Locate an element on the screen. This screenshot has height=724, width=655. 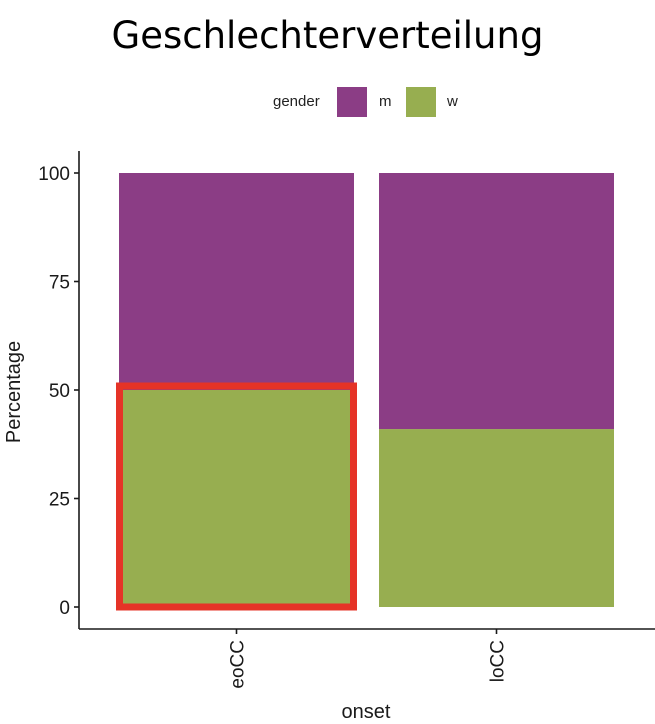
y-tick-label: 50 is located at coordinates (59, 391).